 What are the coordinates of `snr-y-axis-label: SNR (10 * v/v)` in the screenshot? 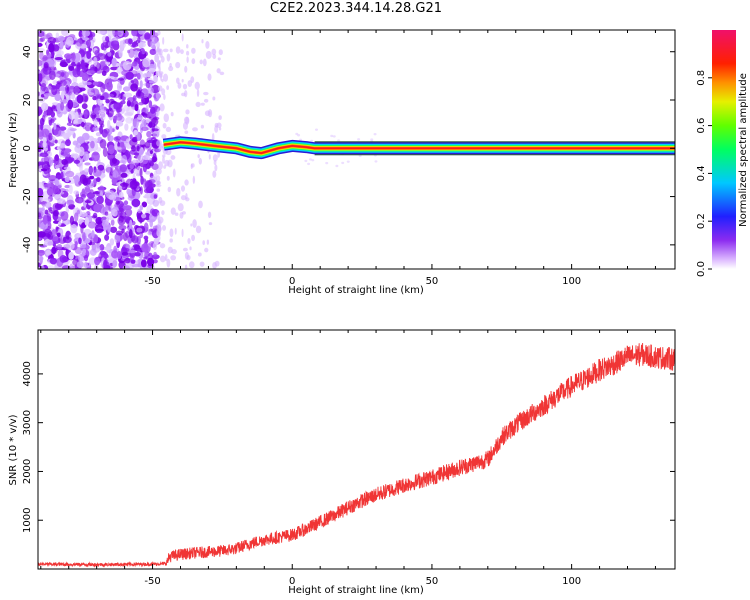 It's located at (13, 449).